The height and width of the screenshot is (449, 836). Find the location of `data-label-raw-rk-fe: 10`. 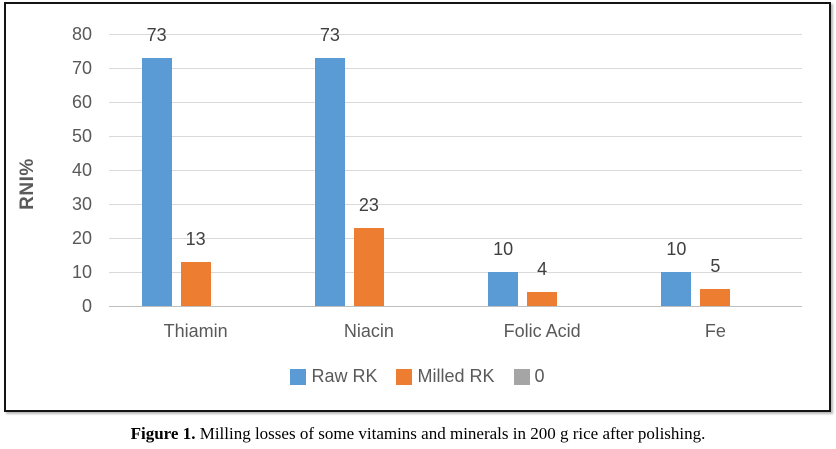

data-label-raw-rk-fe: 10 is located at coordinates (676, 249).